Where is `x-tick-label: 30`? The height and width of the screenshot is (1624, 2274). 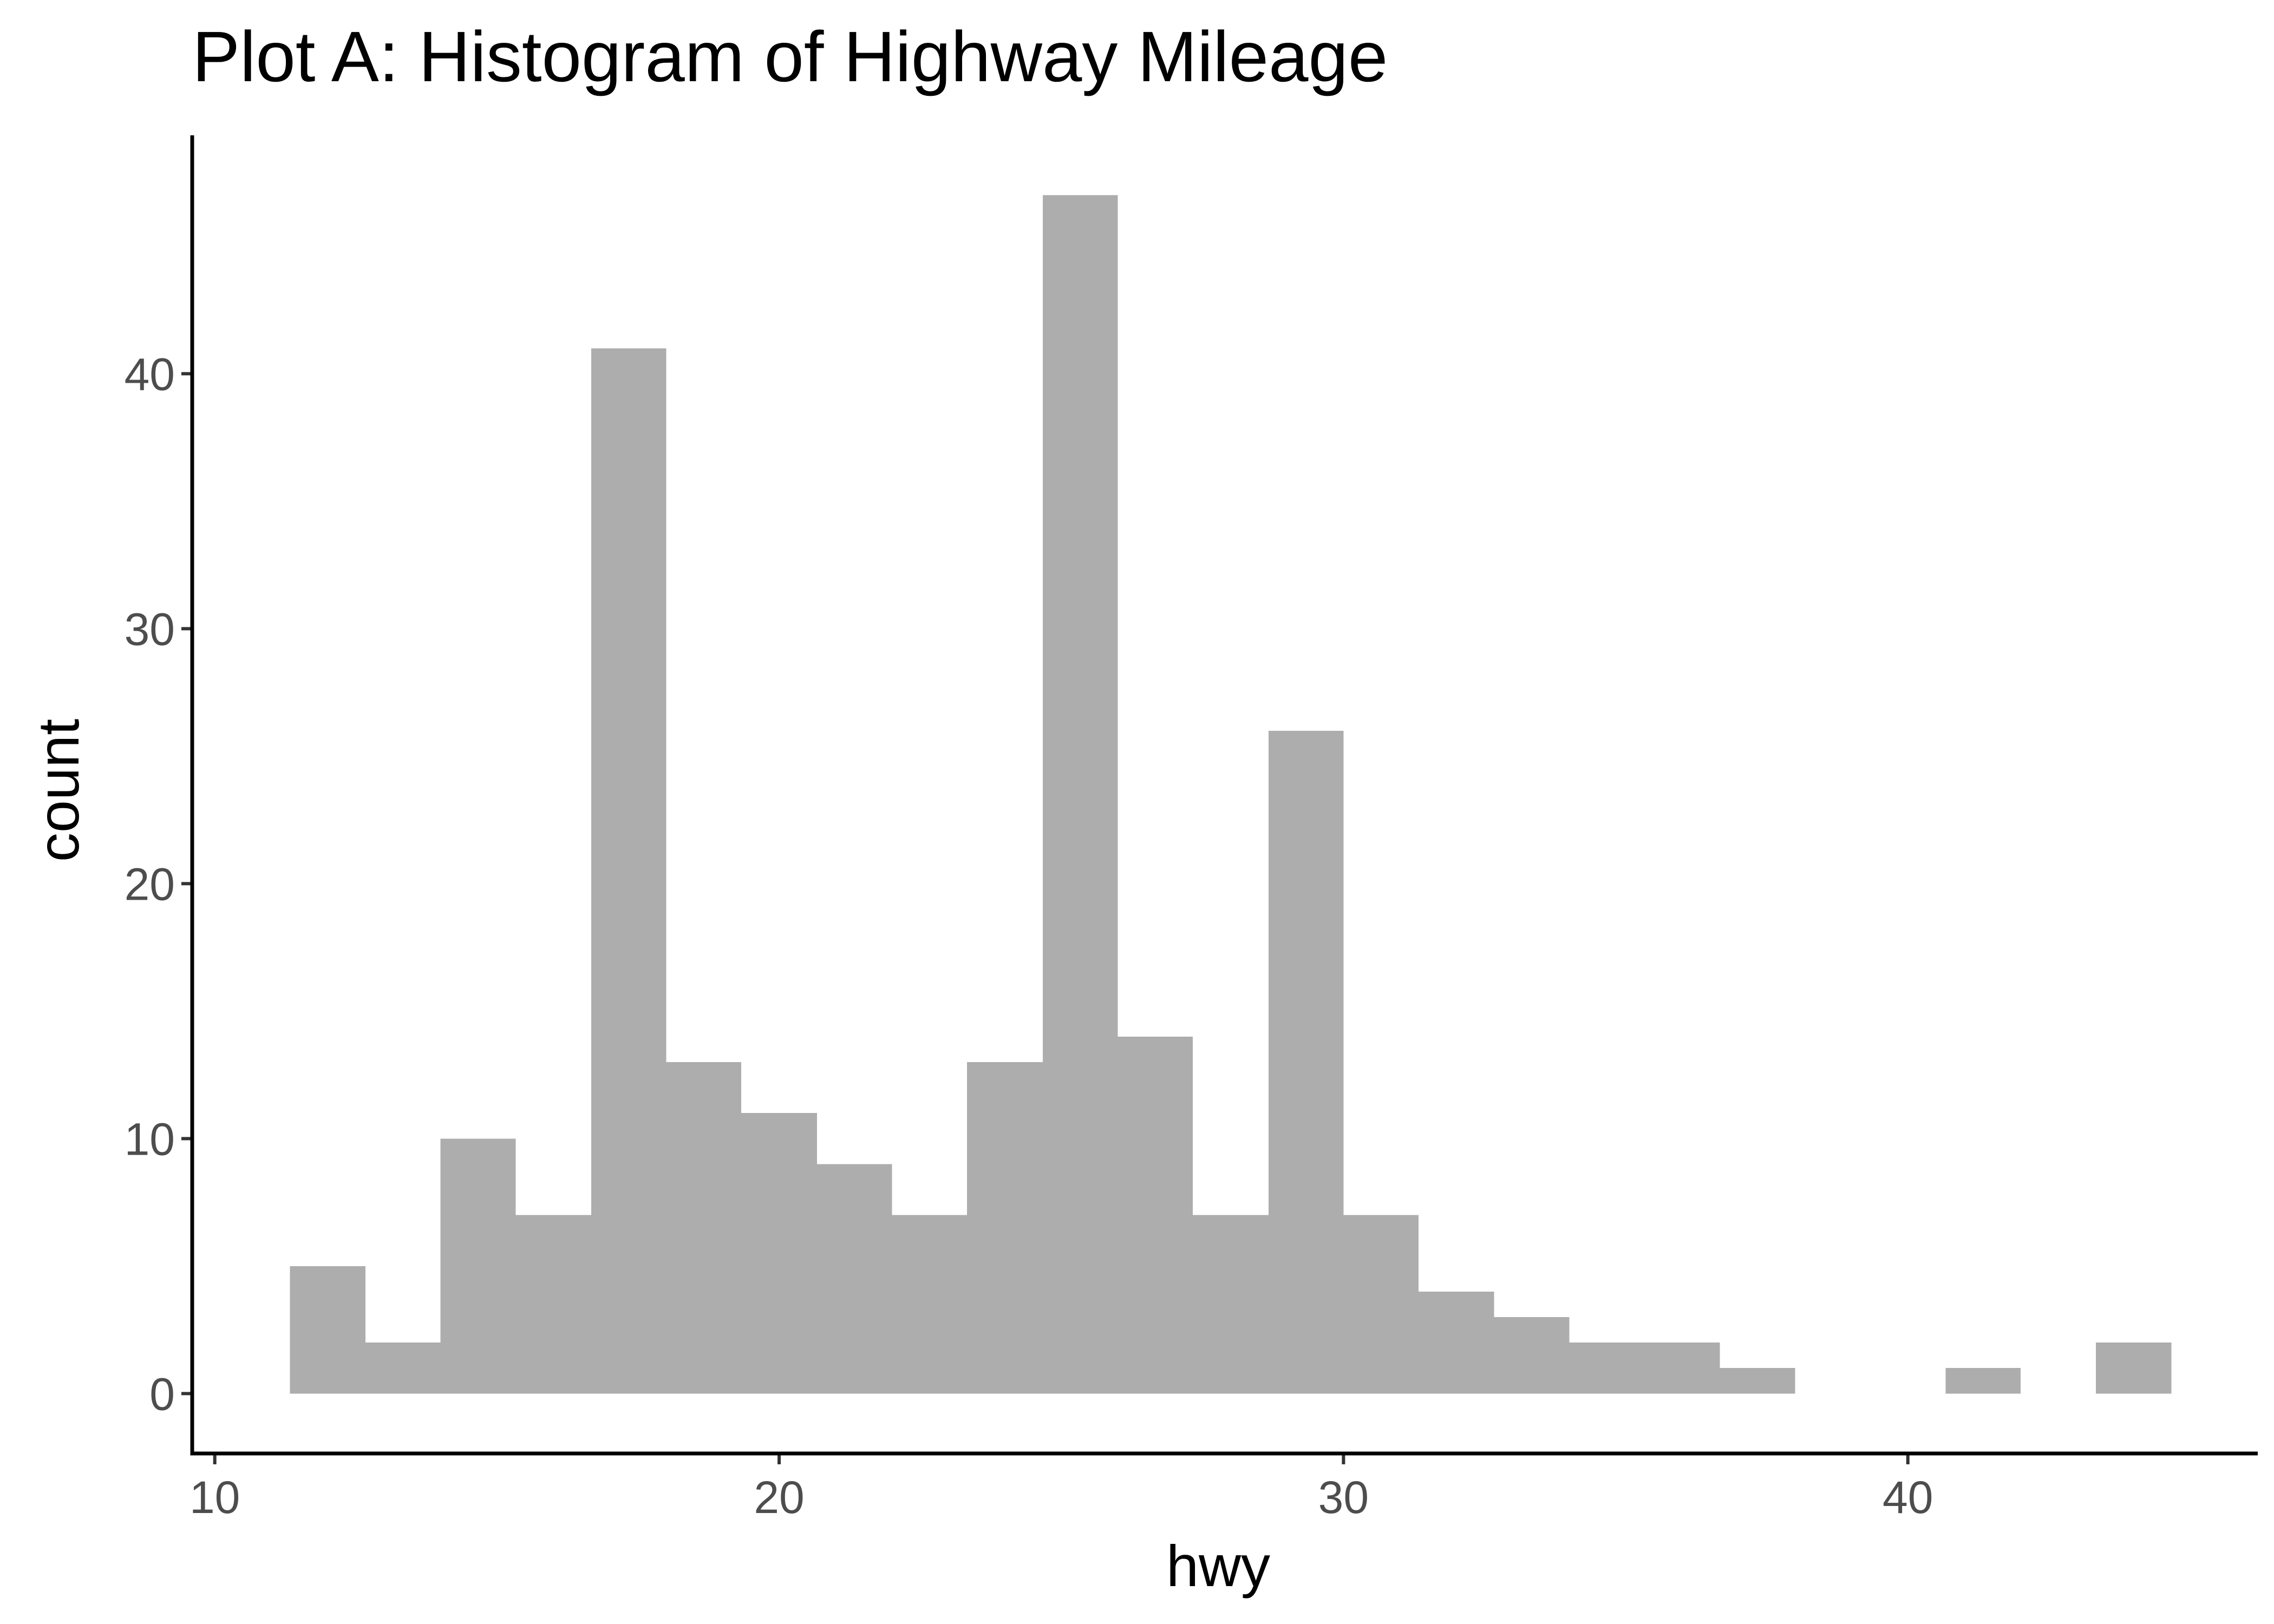
x-tick-label: 30 is located at coordinates (1344, 1498).